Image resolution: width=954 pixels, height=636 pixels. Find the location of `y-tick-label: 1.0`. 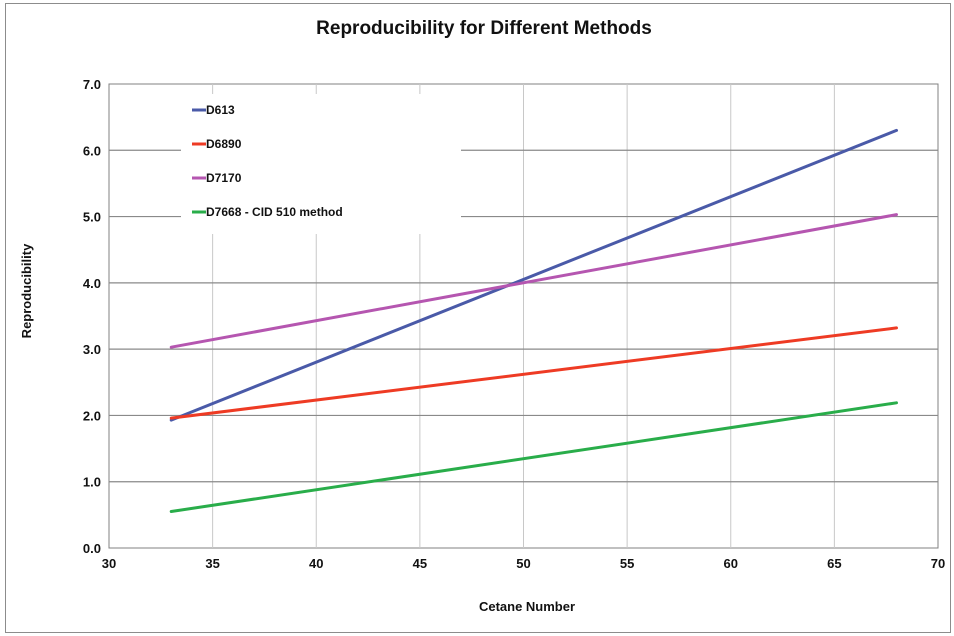

y-tick-label: 1.0 is located at coordinates (92, 482).